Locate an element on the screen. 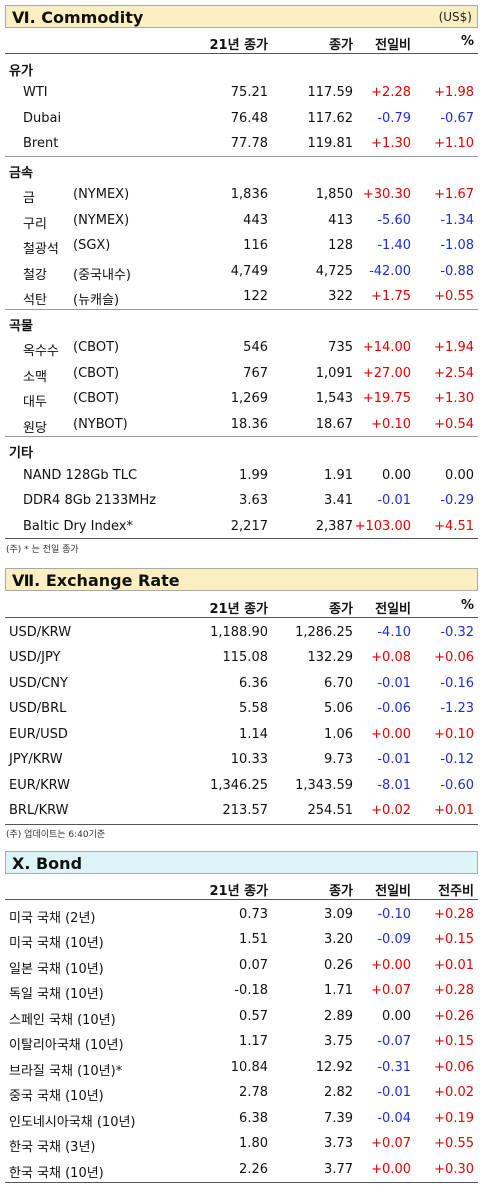  row-dod-value: +19.75 is located at coordinates (386, 398).